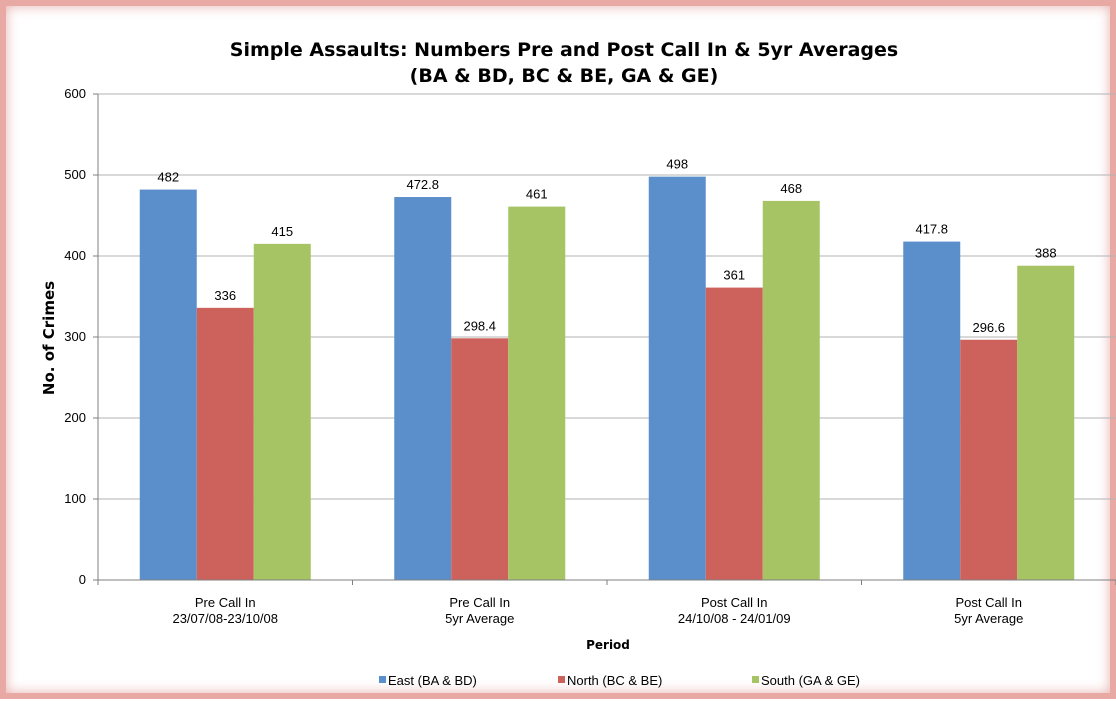  I want to click on chart-subtitle: (BA & BD, BC & BE, GA & GE), so click(564, 76).